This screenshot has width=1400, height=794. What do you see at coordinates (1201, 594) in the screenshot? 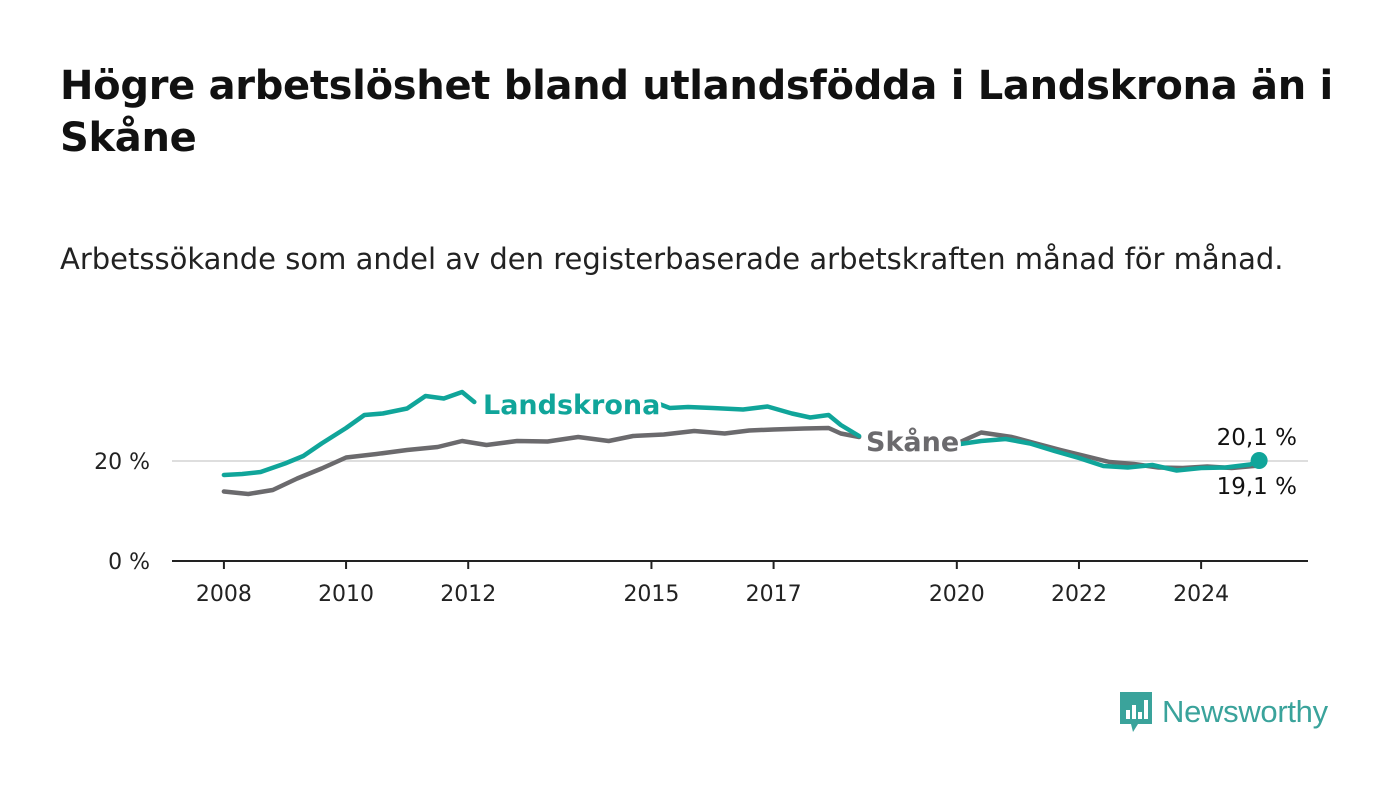
I see `x-tick-label: 2024` at bounding box center [1201, 594].